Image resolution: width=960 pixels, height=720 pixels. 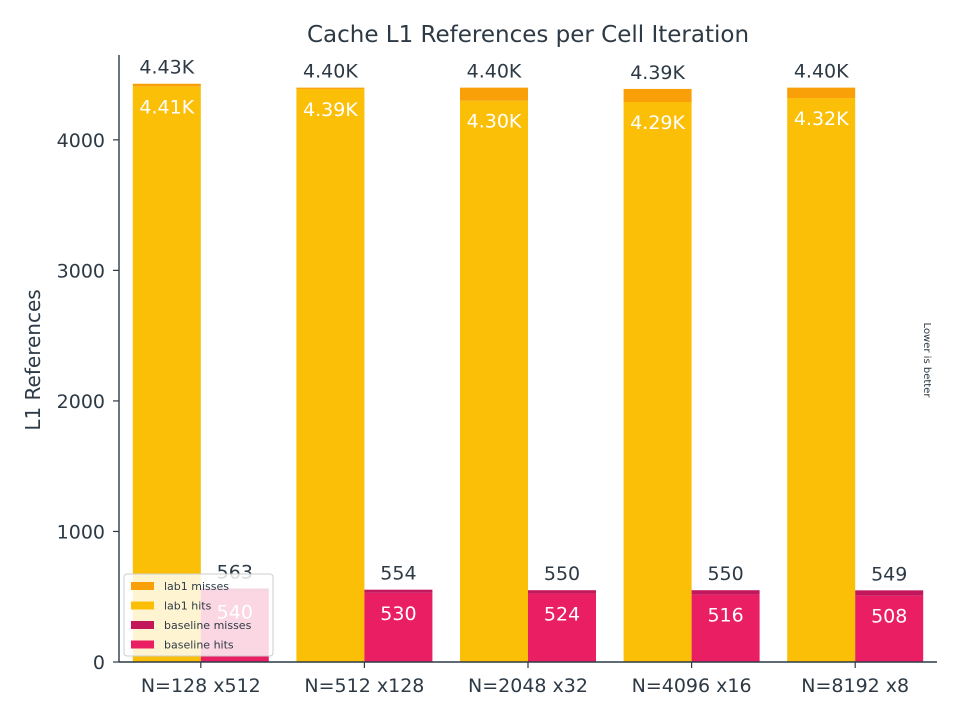 I want to click on data-label-baseline-total-1: 554, so click(x=398, y=574).